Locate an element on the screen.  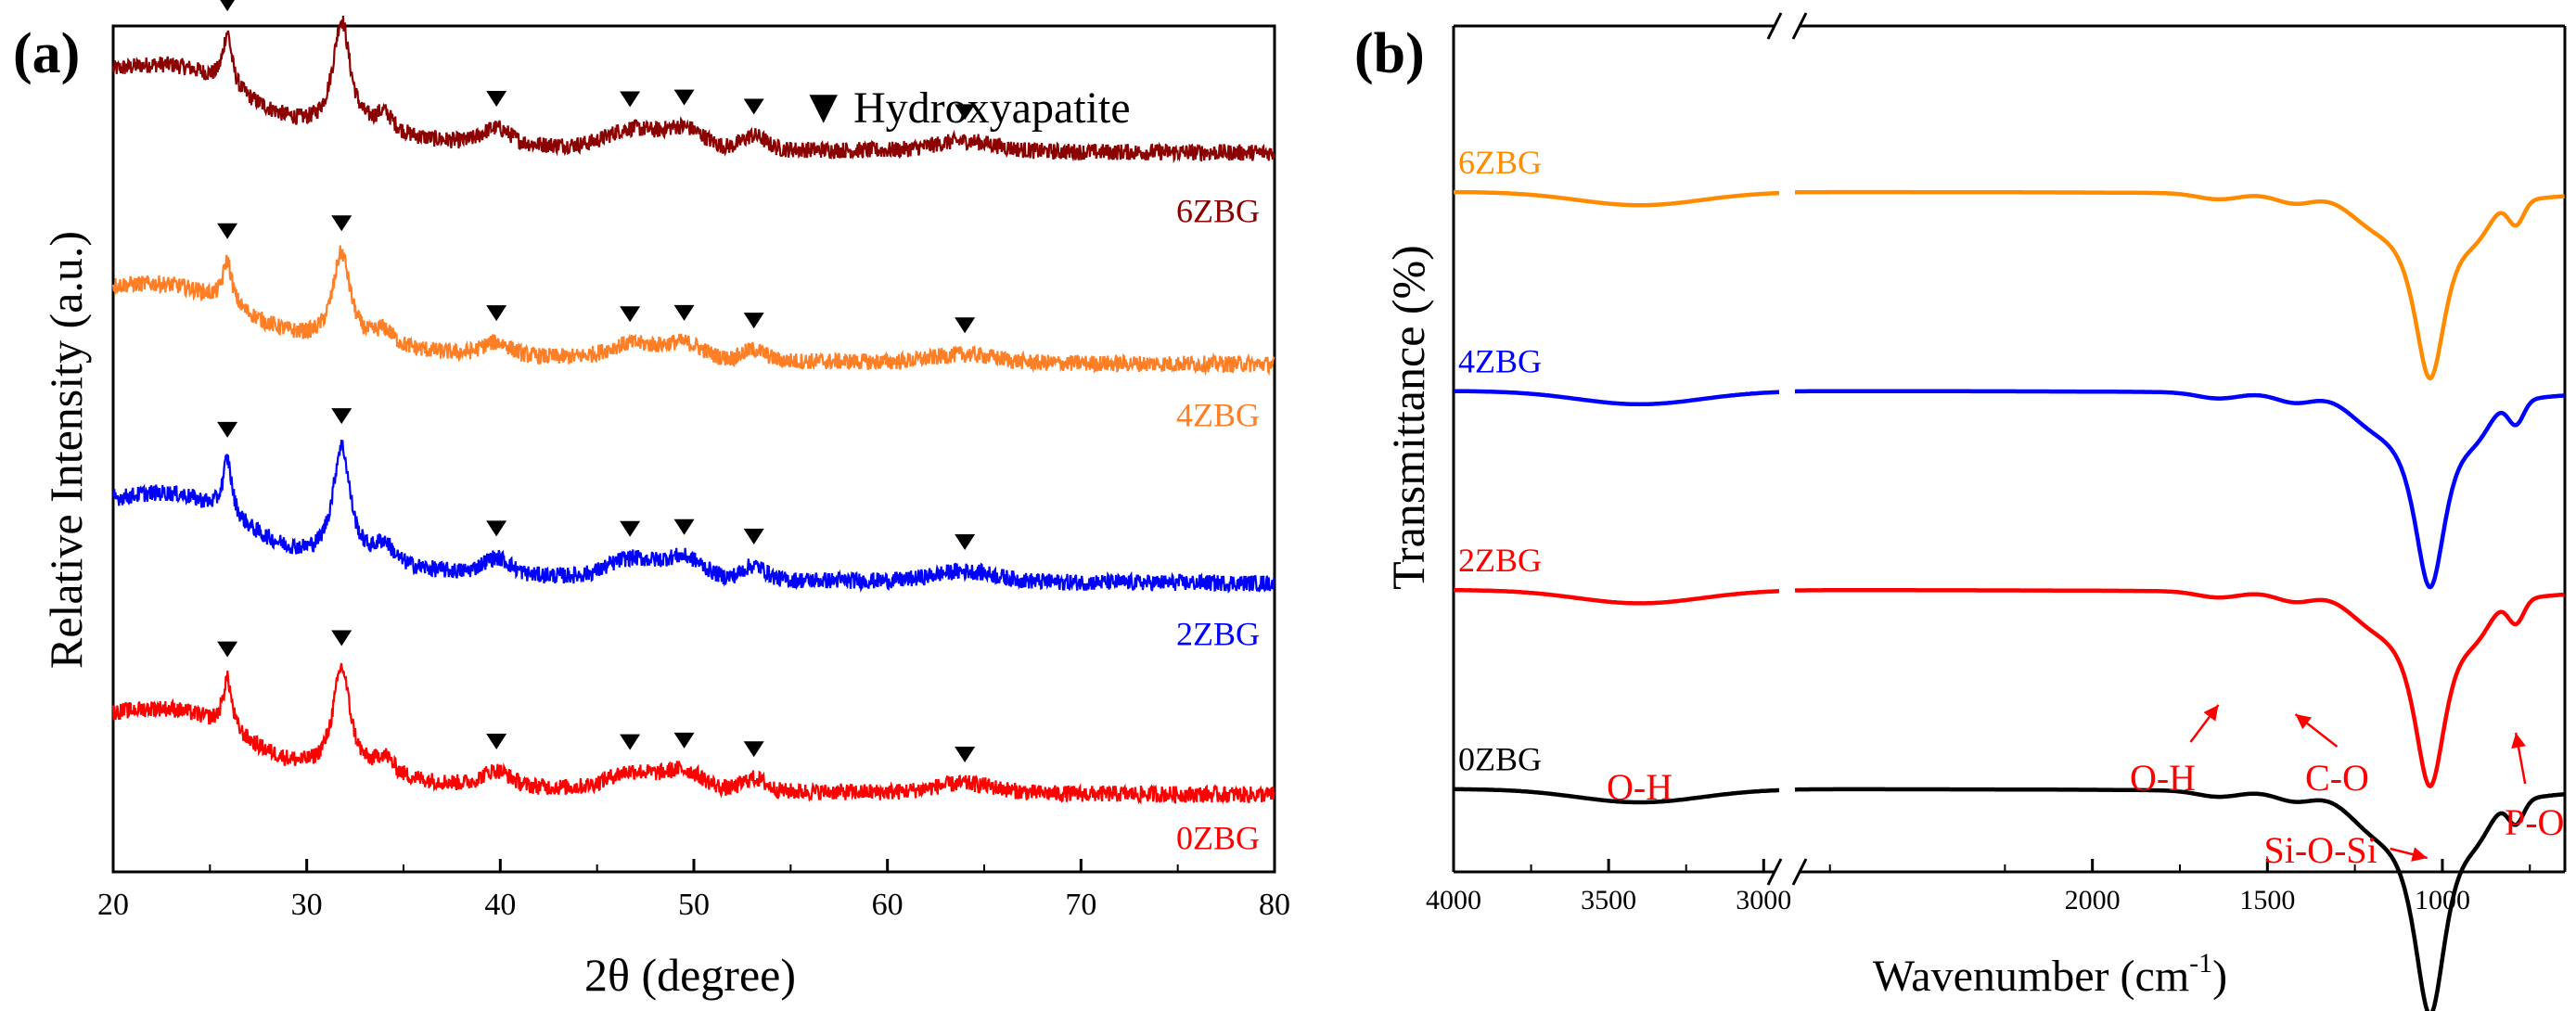
x-tick-label: 3500 is located at coordinates (1608, 900).